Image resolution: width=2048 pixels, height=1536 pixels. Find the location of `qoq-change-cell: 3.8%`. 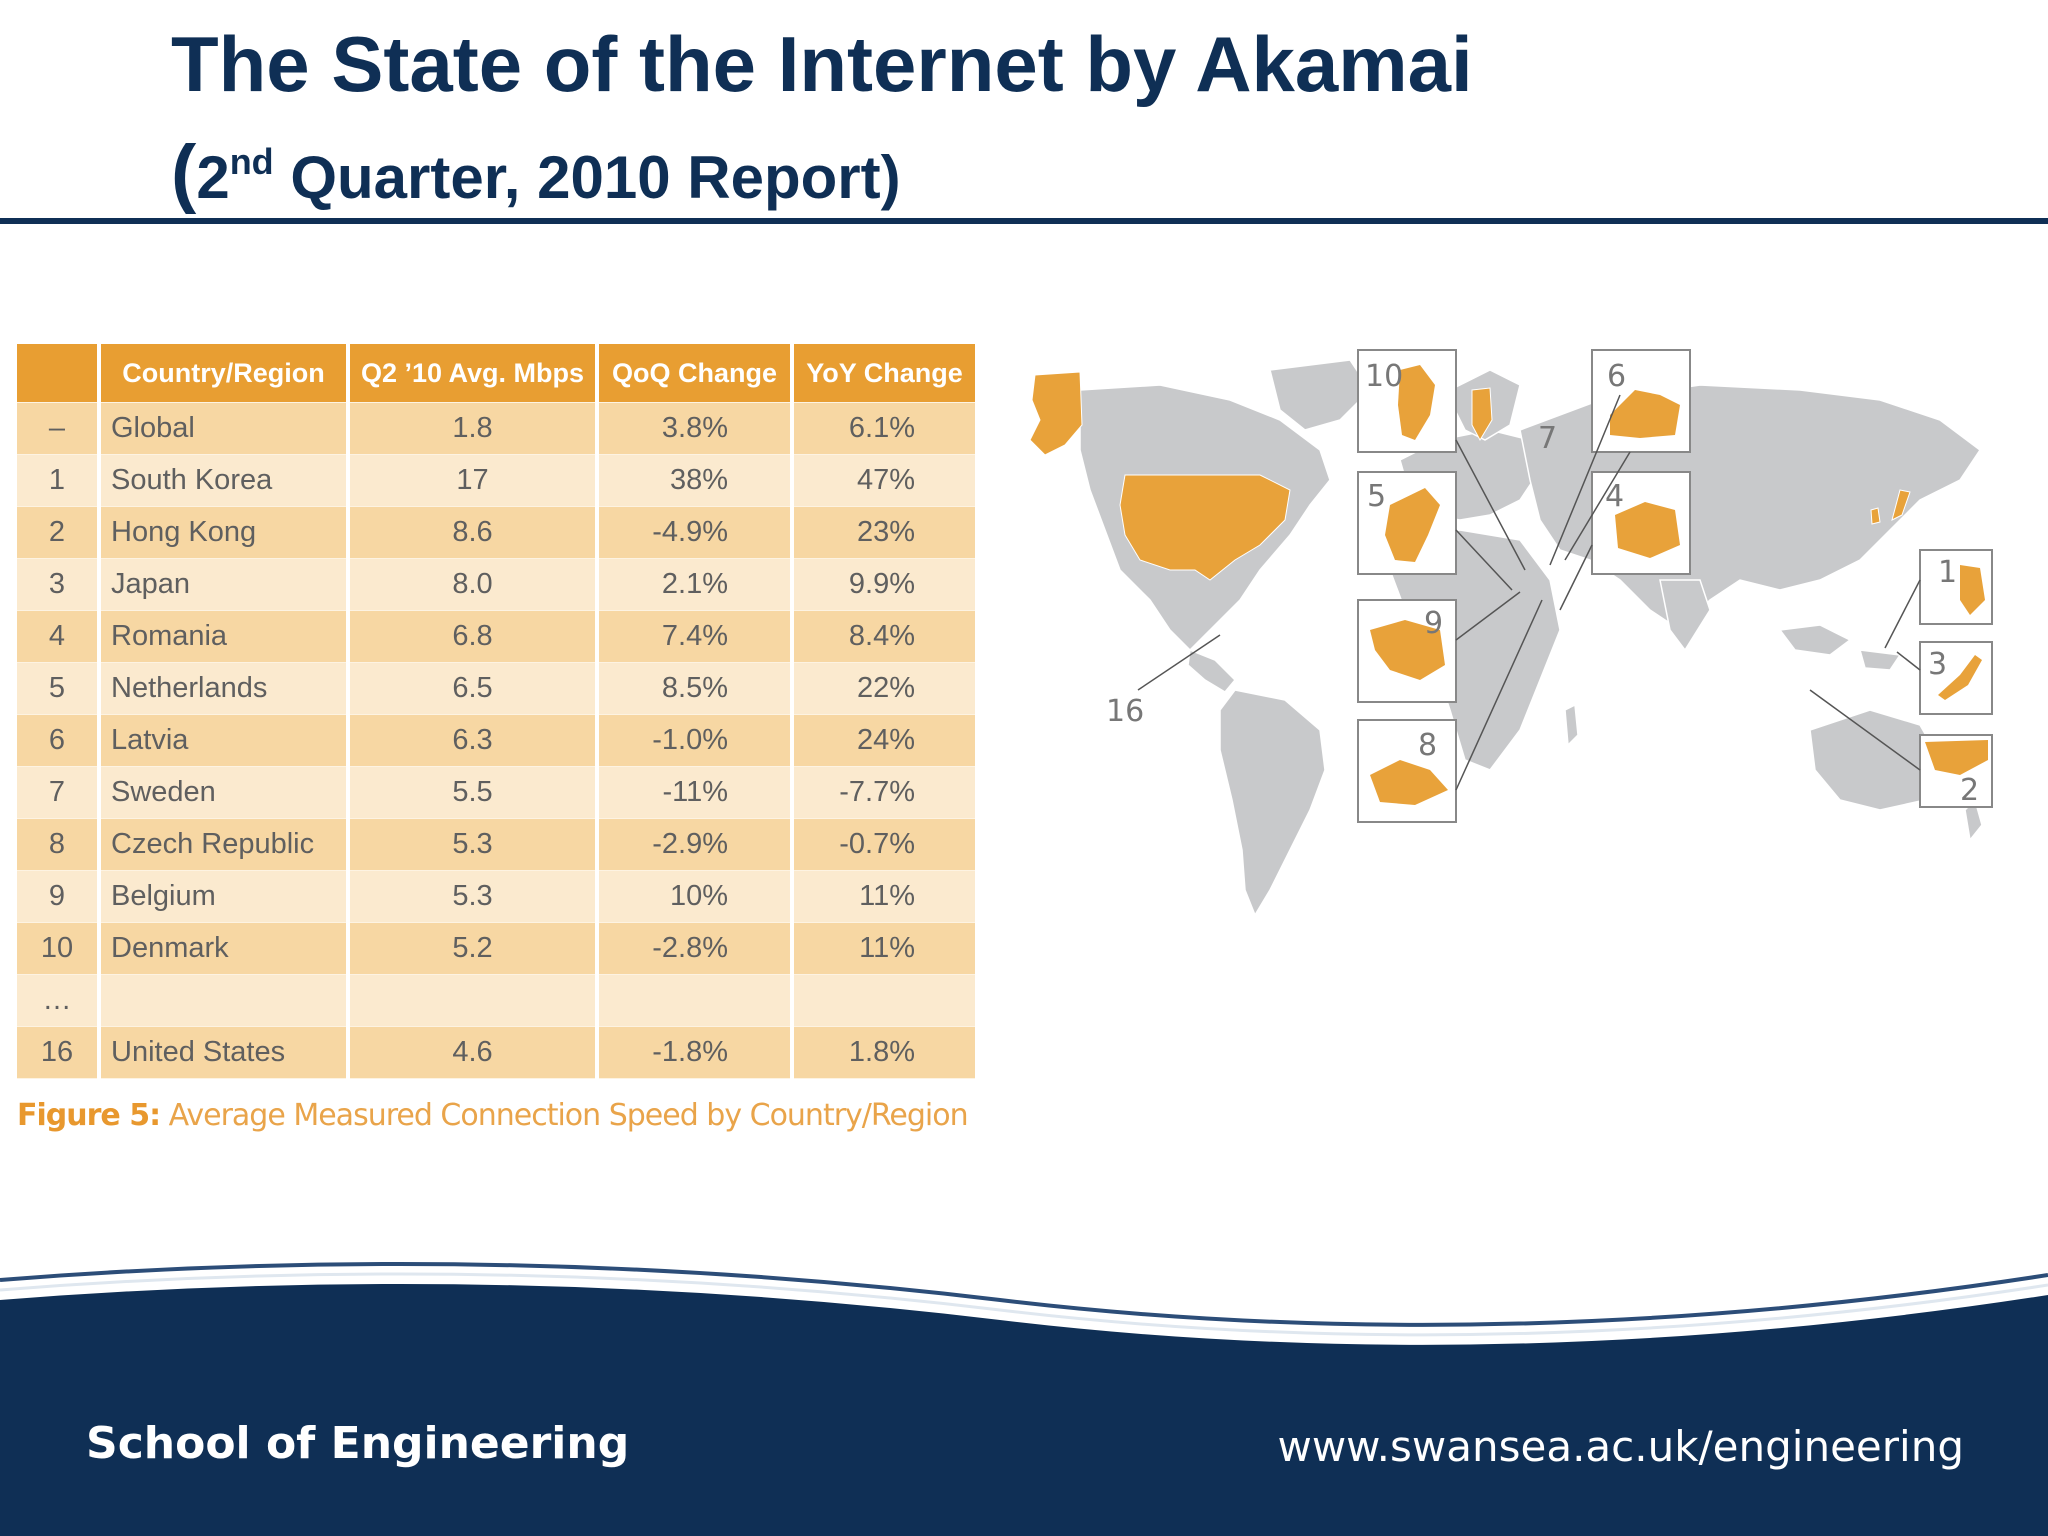

qoq-change-cell: 3.8% is located at coordinates (695, 428).